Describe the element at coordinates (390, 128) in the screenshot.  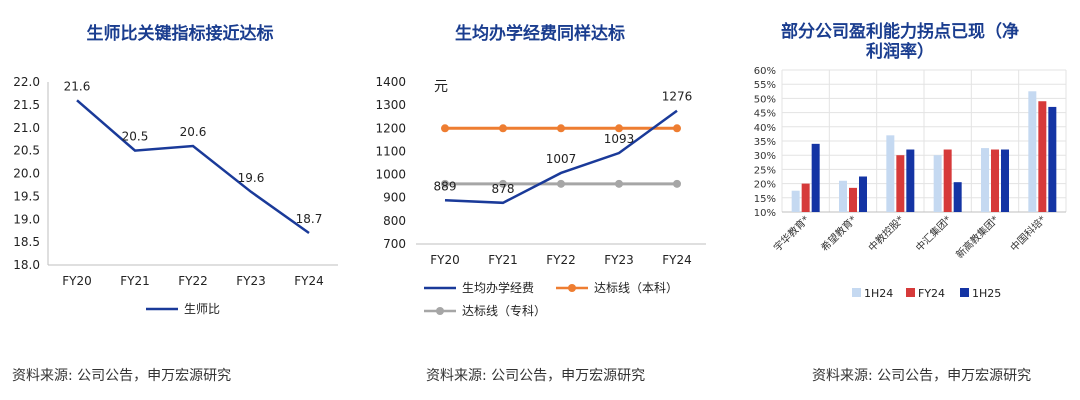
I see `y-tick-label: 1200` at that location.